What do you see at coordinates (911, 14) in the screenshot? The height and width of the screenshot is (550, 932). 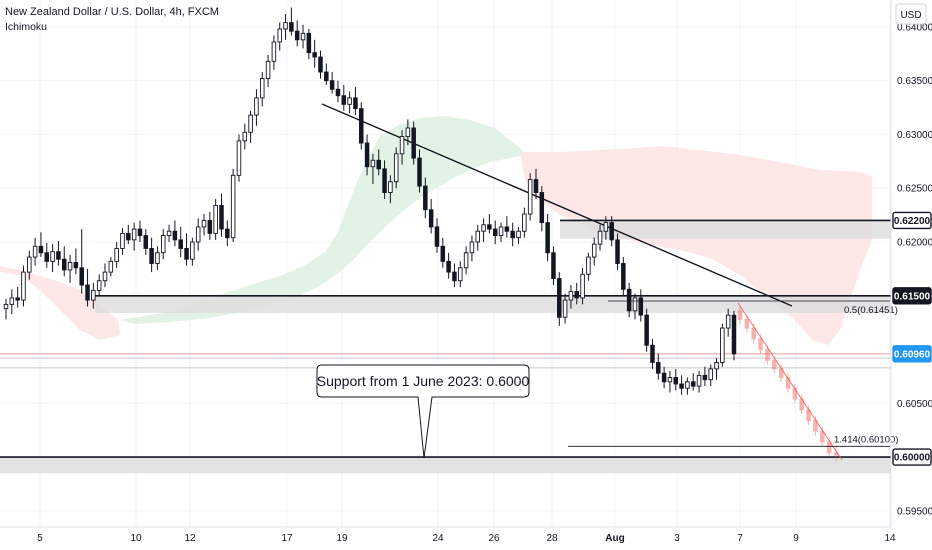 I see `currency-button: USD` at bounding box center [911, 14].